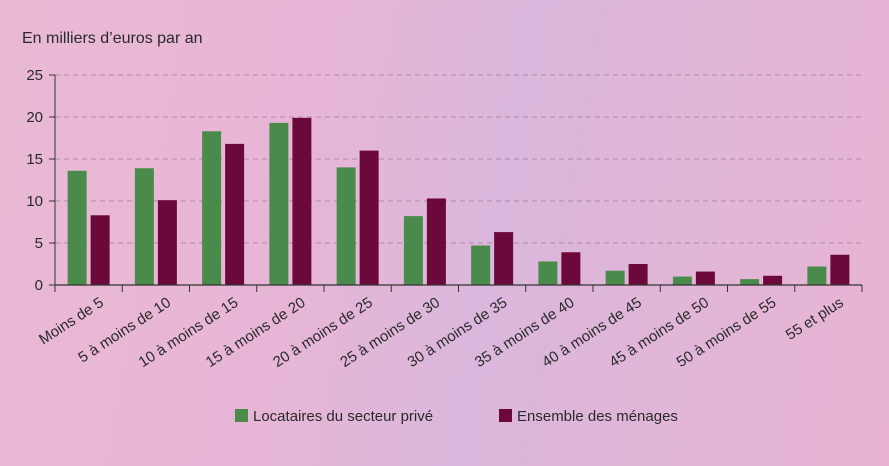 The width and height of the screenshot is (889, 466). Describe the element at coordinates (34, 201) in the screenshot. I see `y-tick-label: 10` at that location.